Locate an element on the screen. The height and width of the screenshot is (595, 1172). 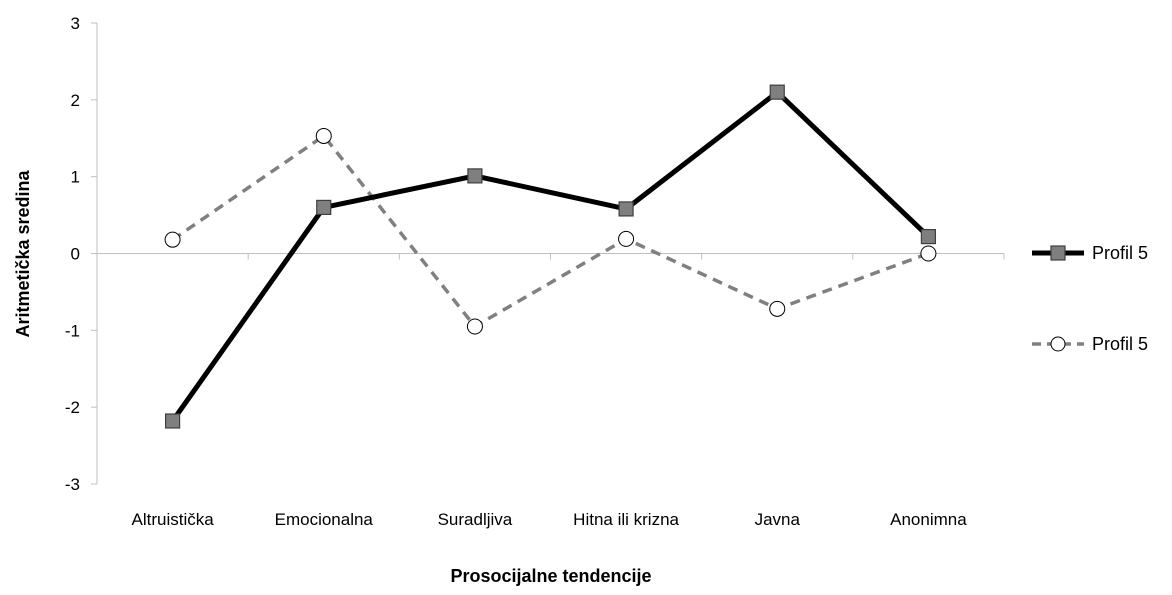
legend-item-1: Profil 5 is located at coordinates (1090, 253).